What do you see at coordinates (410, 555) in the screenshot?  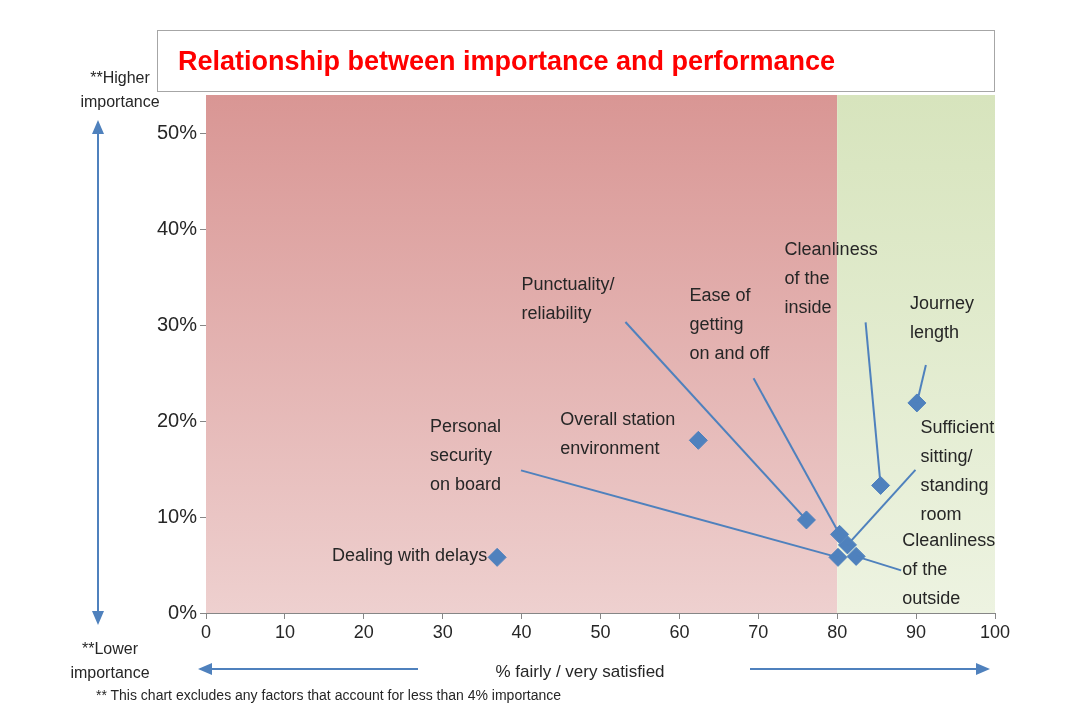 I see `annotation: Dealing with delays` at bounding box center [410, 555].